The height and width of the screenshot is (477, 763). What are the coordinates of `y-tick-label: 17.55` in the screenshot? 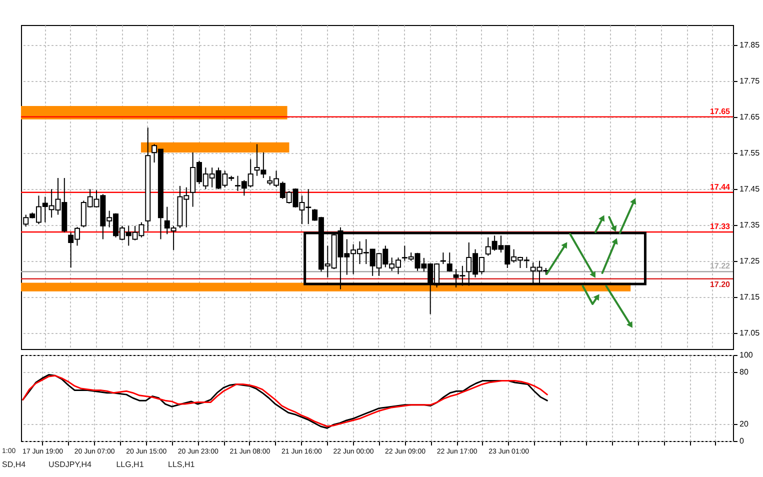 It's located at (750, 153).